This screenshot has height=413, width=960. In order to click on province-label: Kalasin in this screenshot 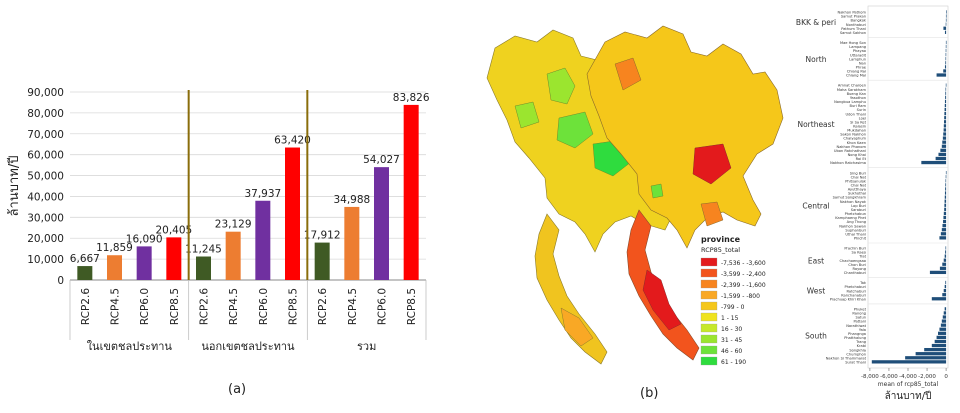, I will do `click(859, 127)`.